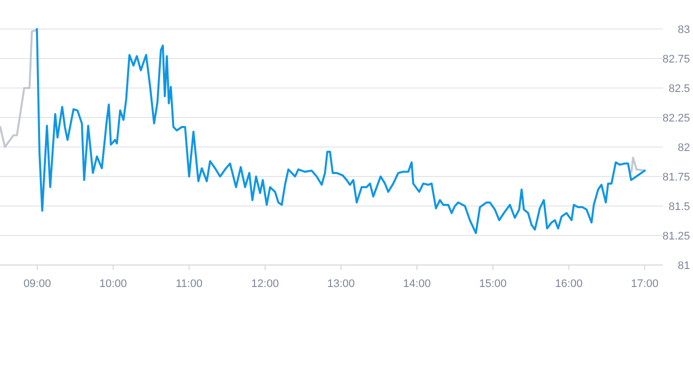  I want to click on y-tick-label: 81, so click(684, 266).